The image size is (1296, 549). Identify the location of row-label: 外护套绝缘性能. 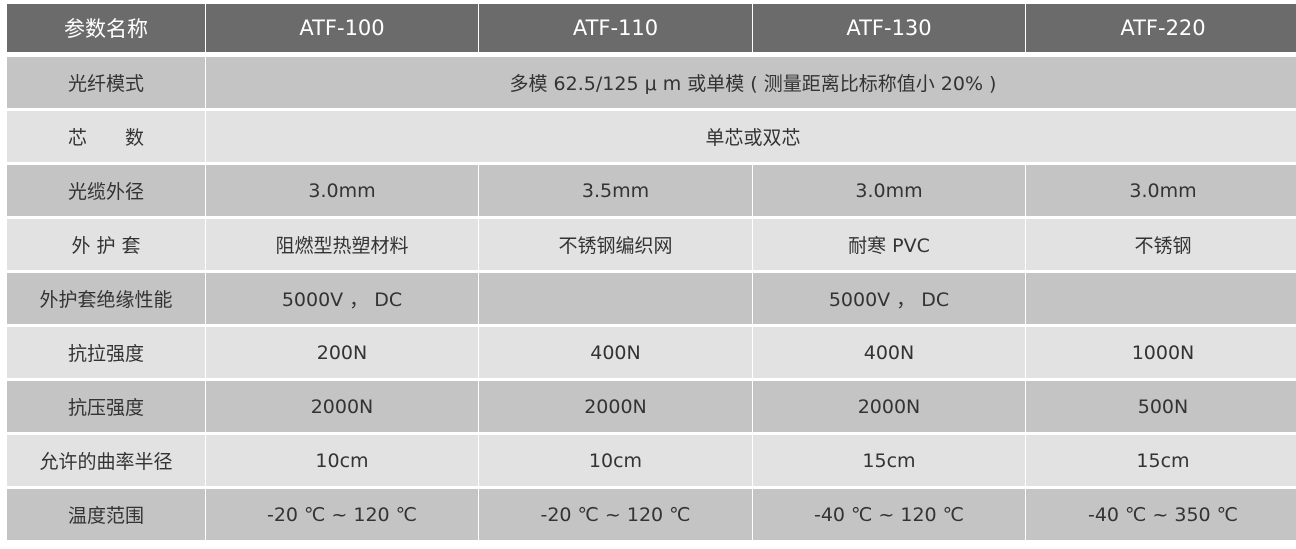
(106, 298).